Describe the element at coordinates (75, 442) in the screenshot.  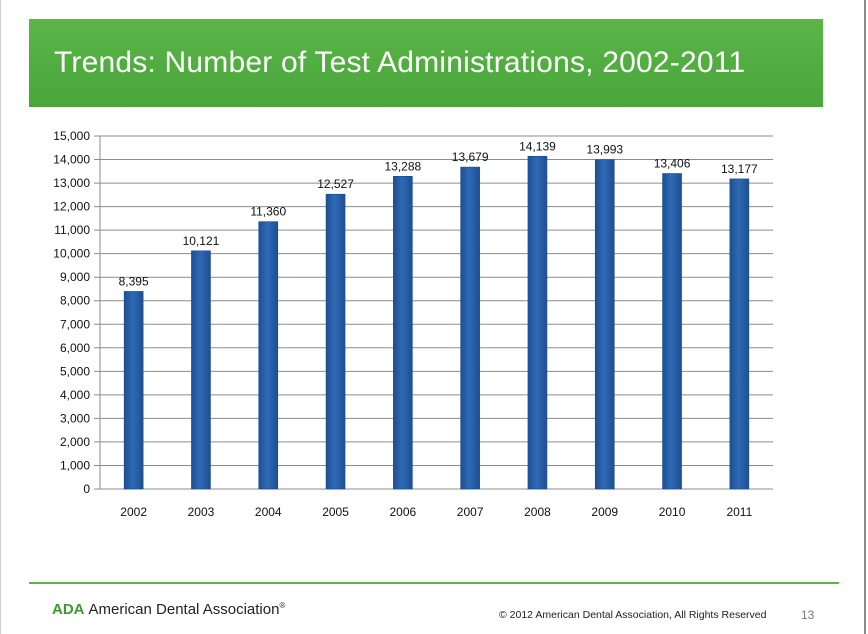
I see `y-tick-label: 2,000` at that location.